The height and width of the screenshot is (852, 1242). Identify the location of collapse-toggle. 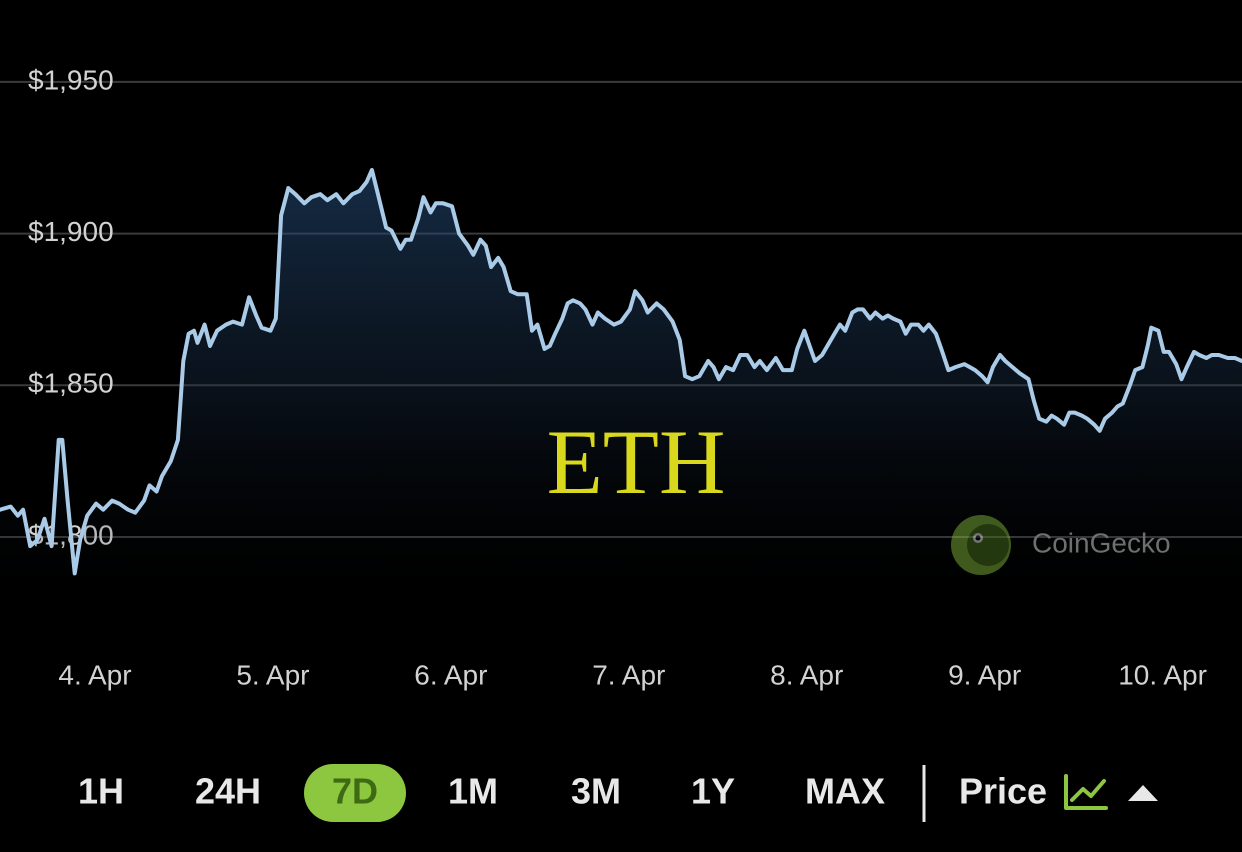
(1143, 793).